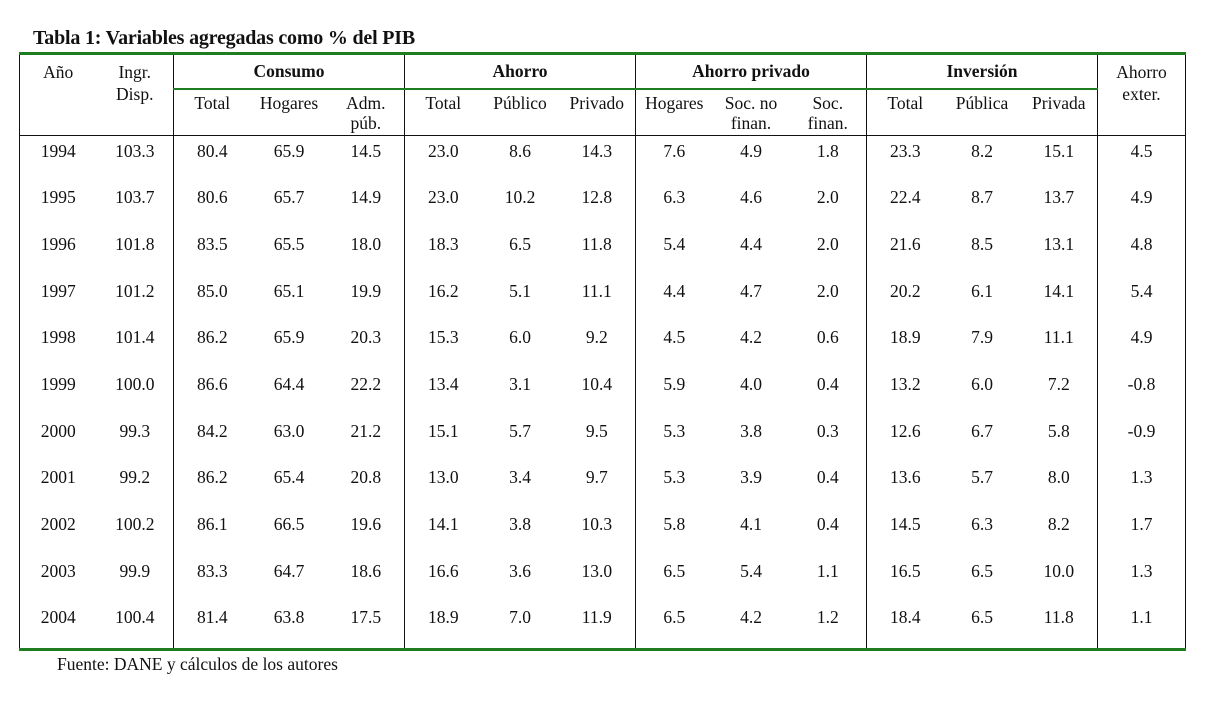 Image resolution: width=1211 pixels, height=703 pixels. What do you see at coordinates (828, 439) in the screenshot?
I see `value-cell: 0.3` at bounding box center [828, 439].